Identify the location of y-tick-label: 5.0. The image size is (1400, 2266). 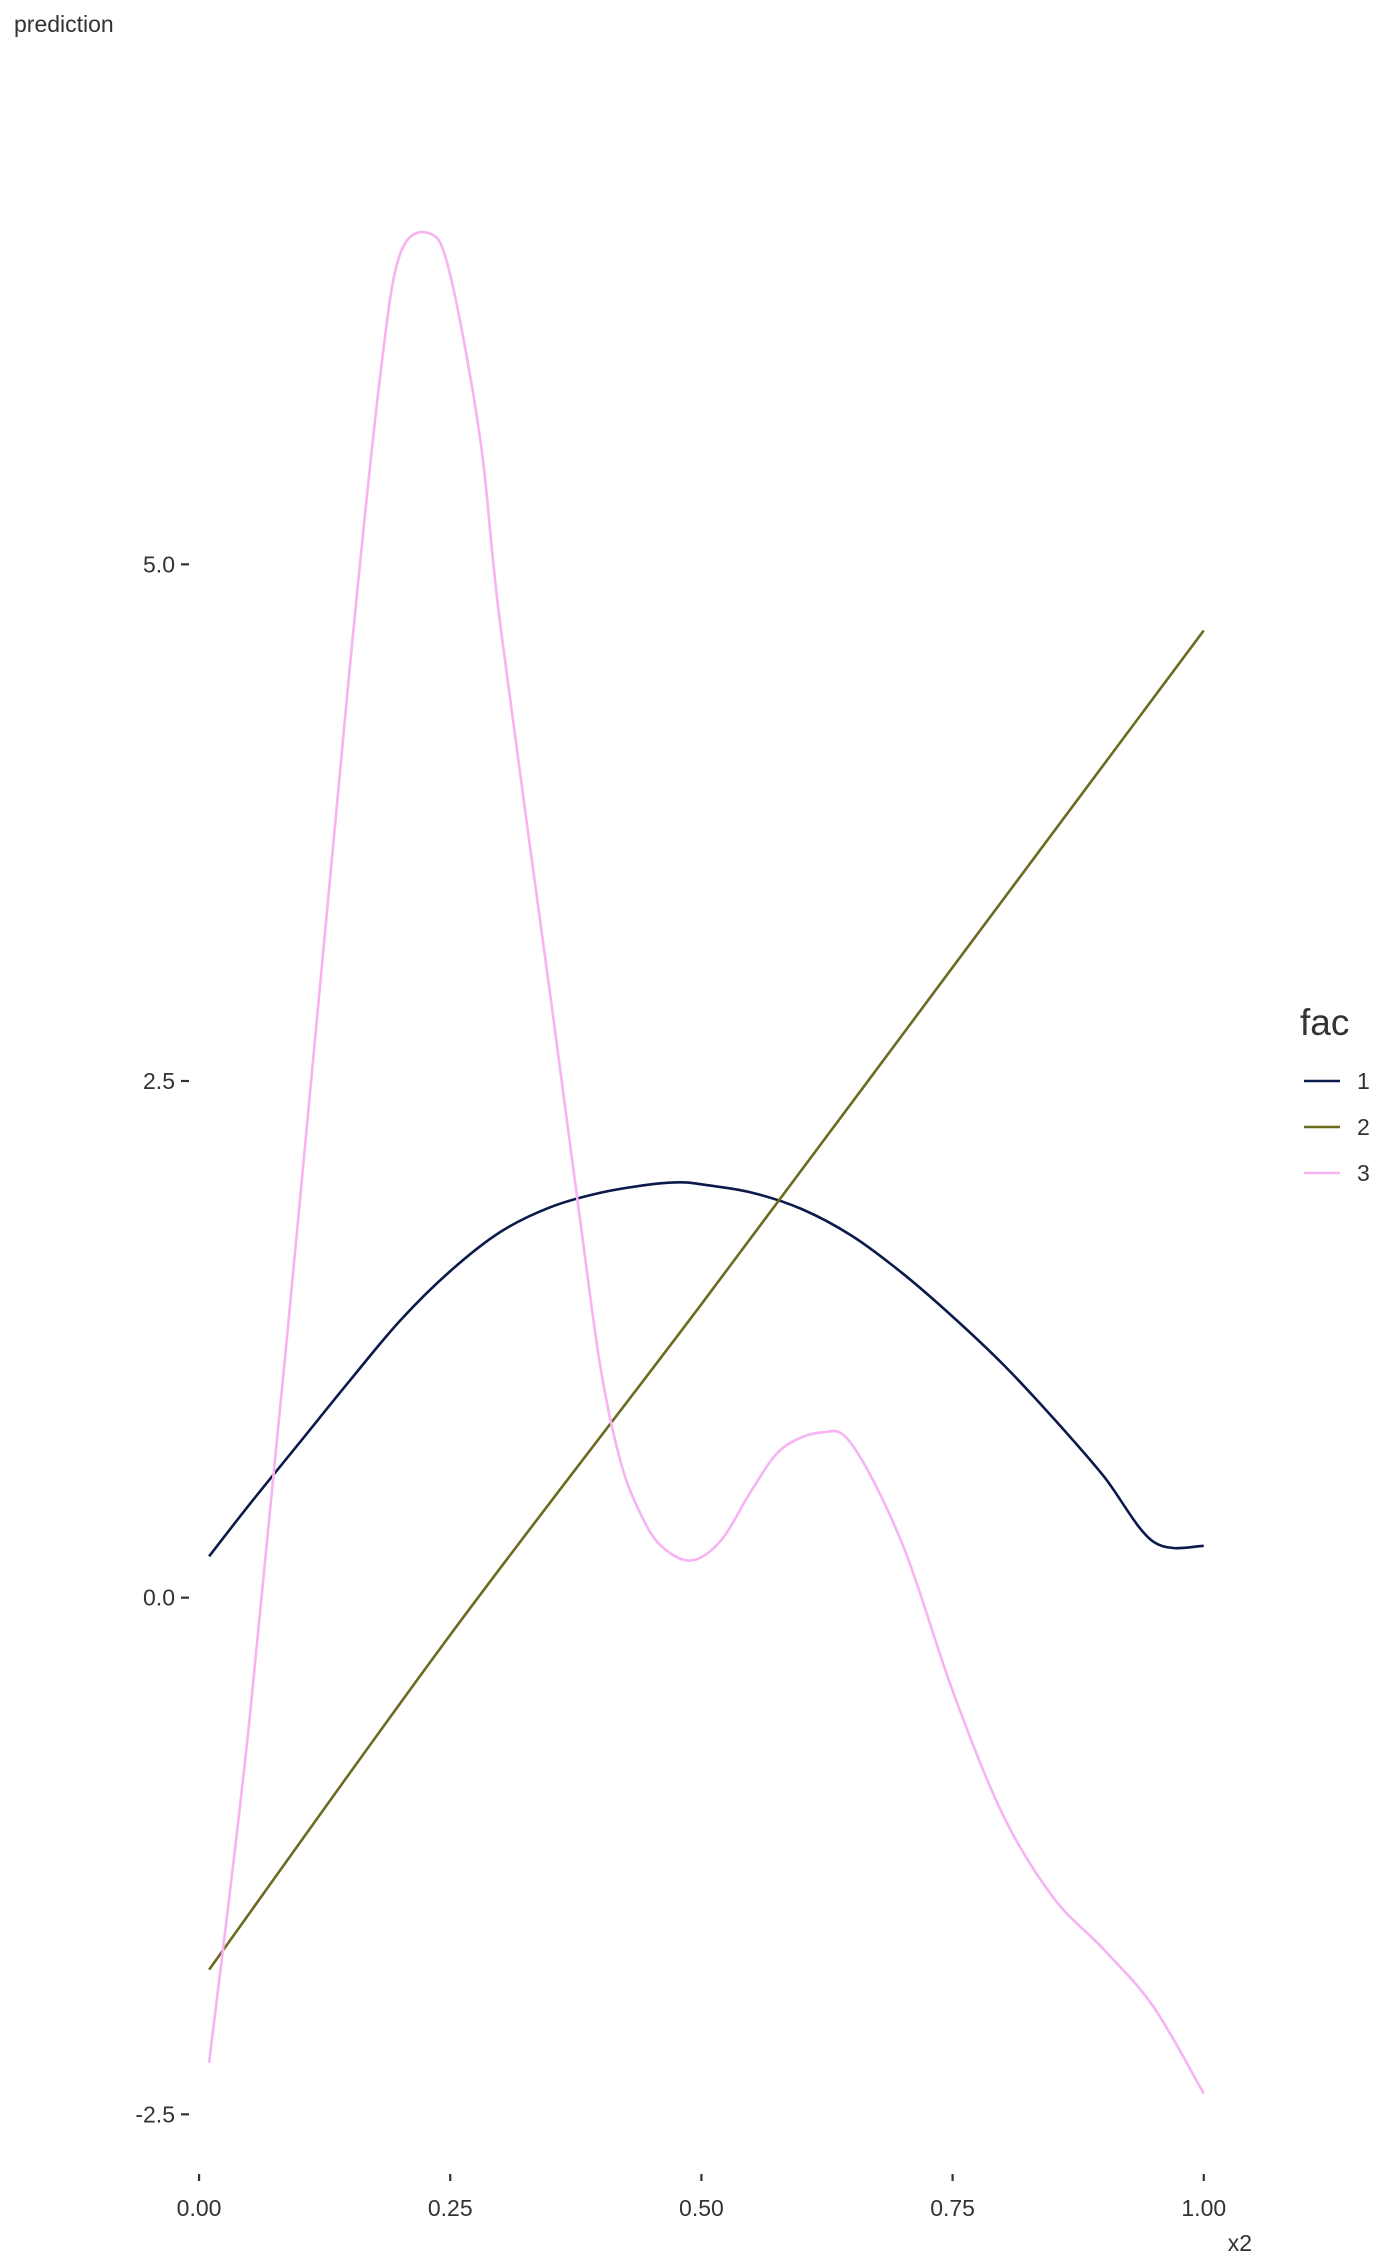
(159, 564).